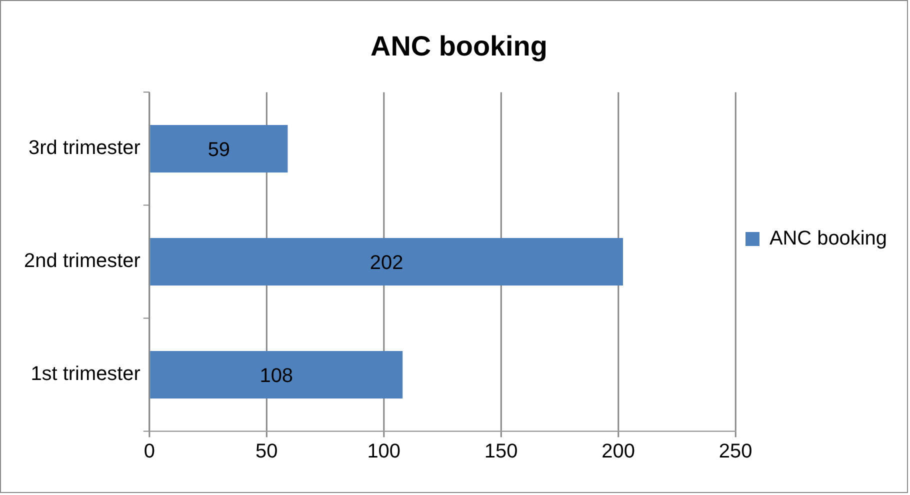  I want to click on data-label: 108, so click(277, 376).